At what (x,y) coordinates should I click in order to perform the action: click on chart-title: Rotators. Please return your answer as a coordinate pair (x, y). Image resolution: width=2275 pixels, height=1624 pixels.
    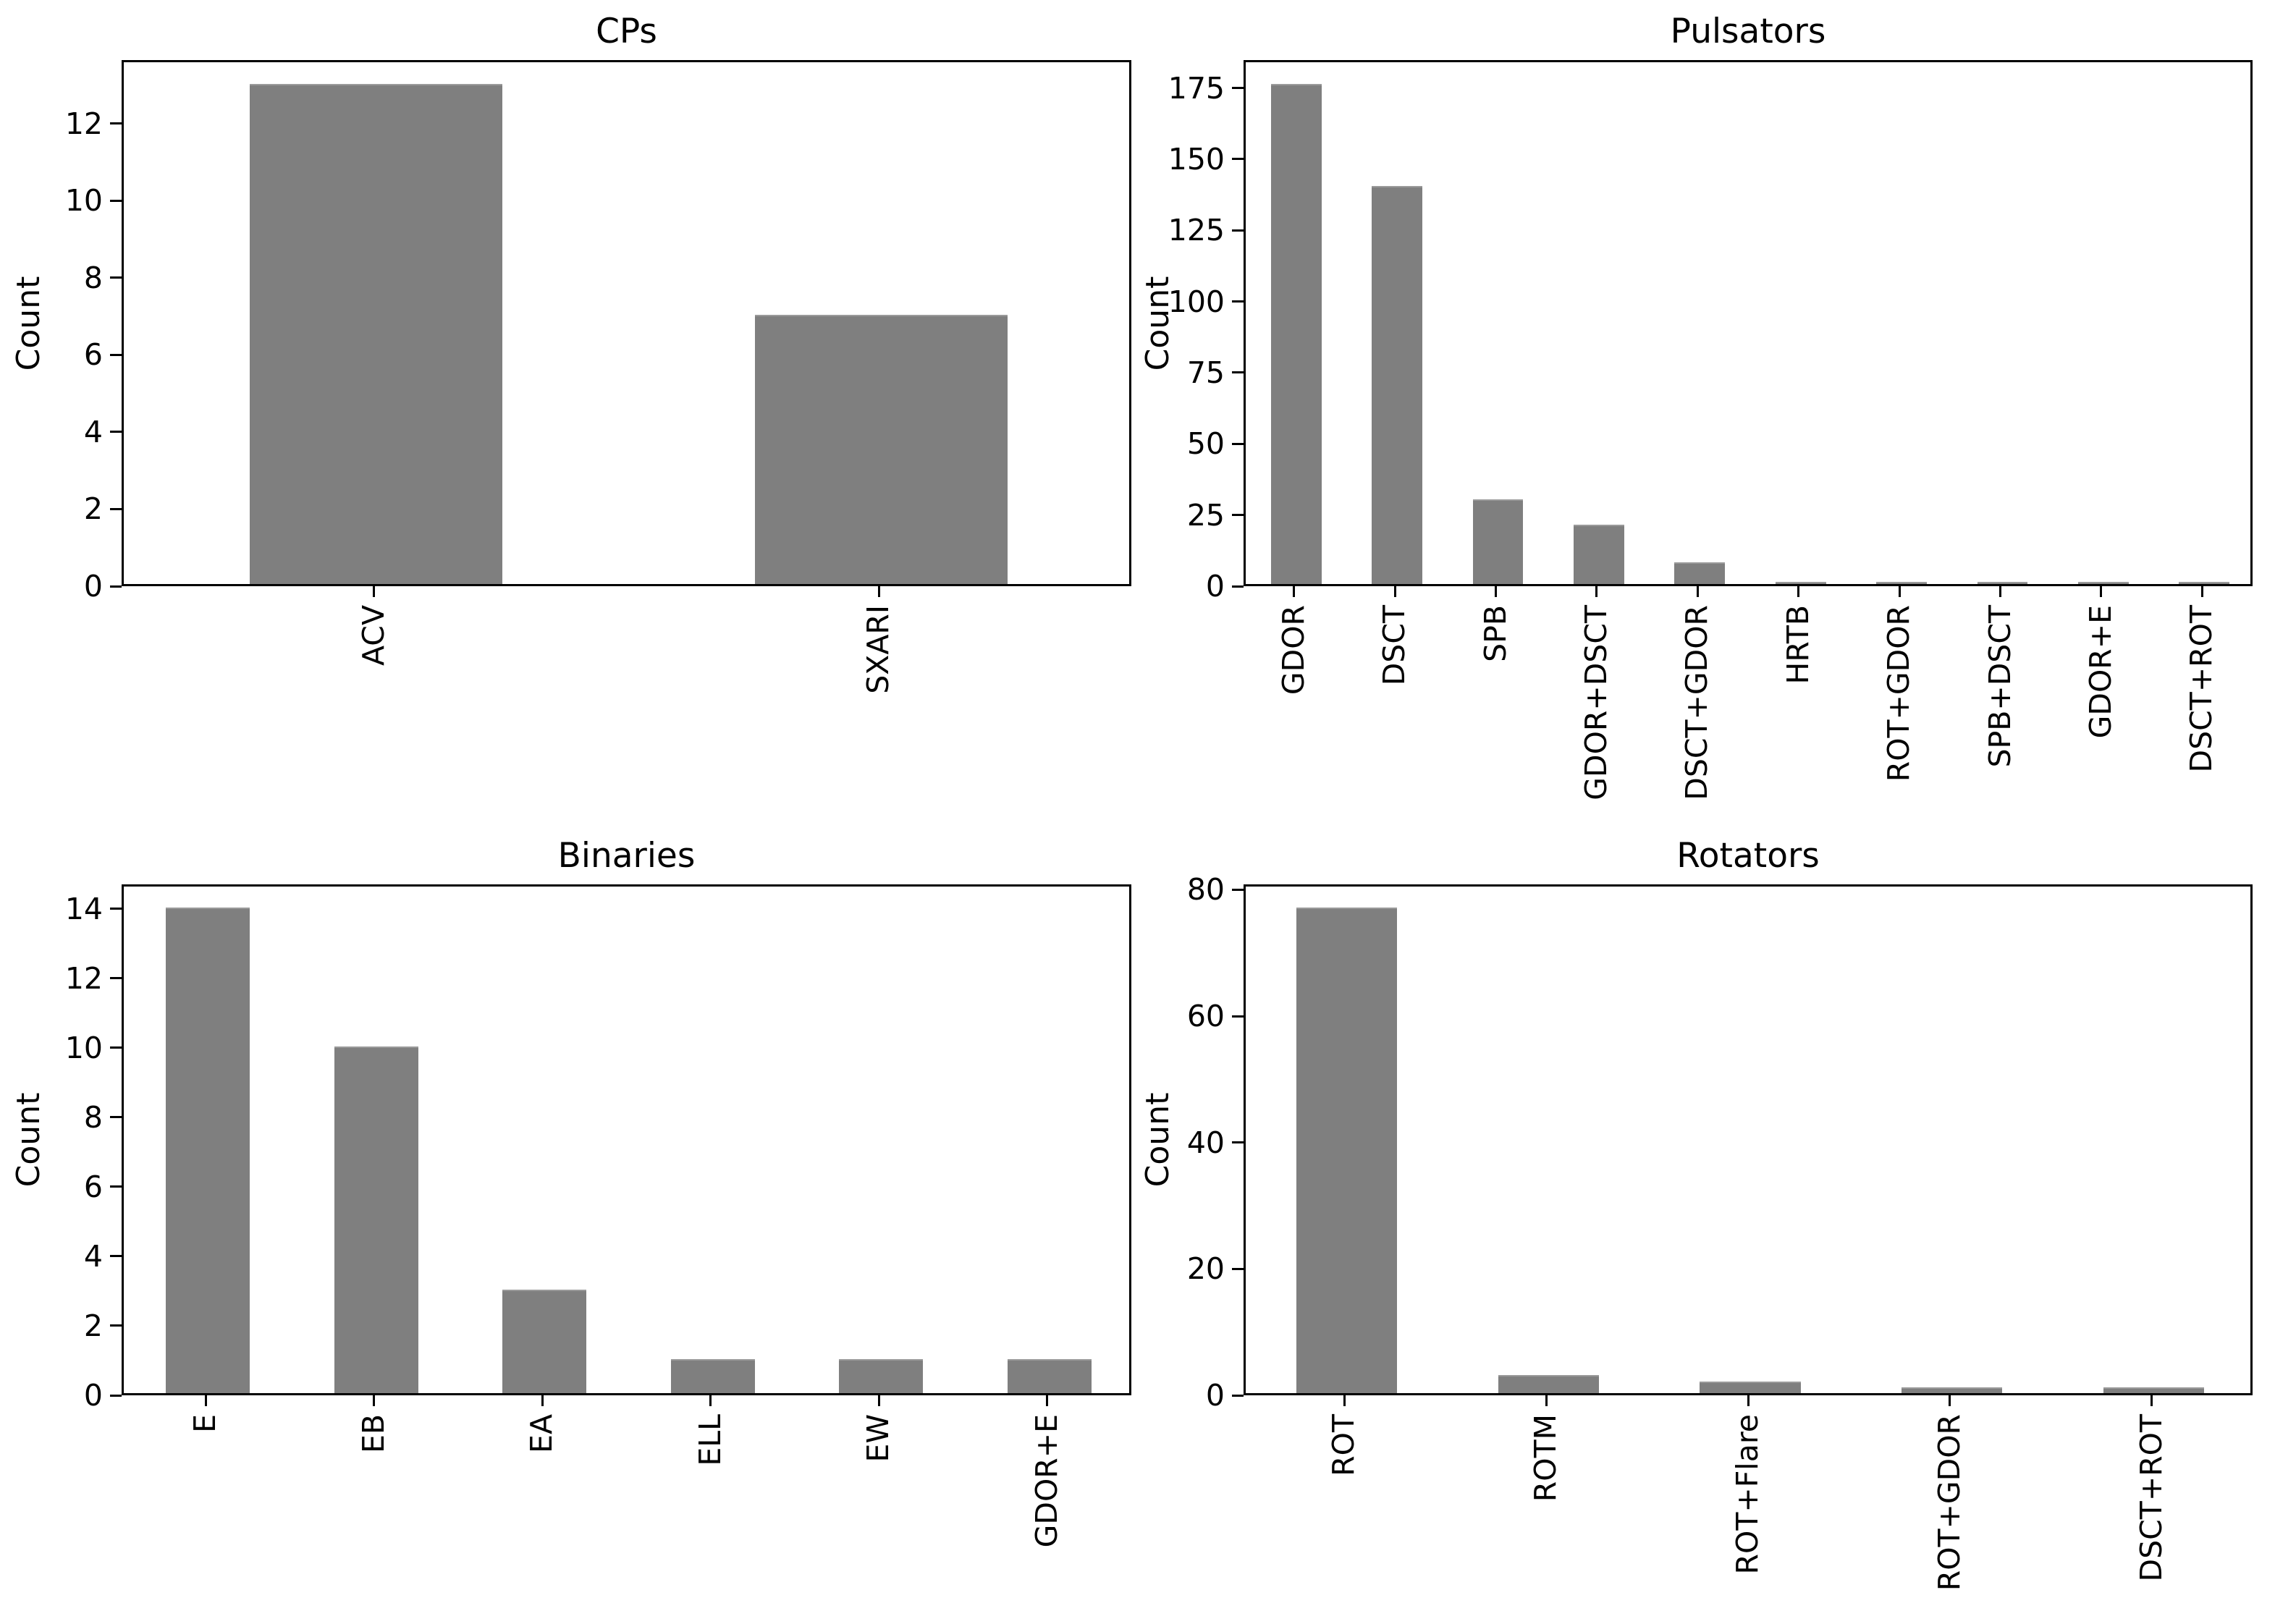
    Looking at the image, I should click on (1748, 856).